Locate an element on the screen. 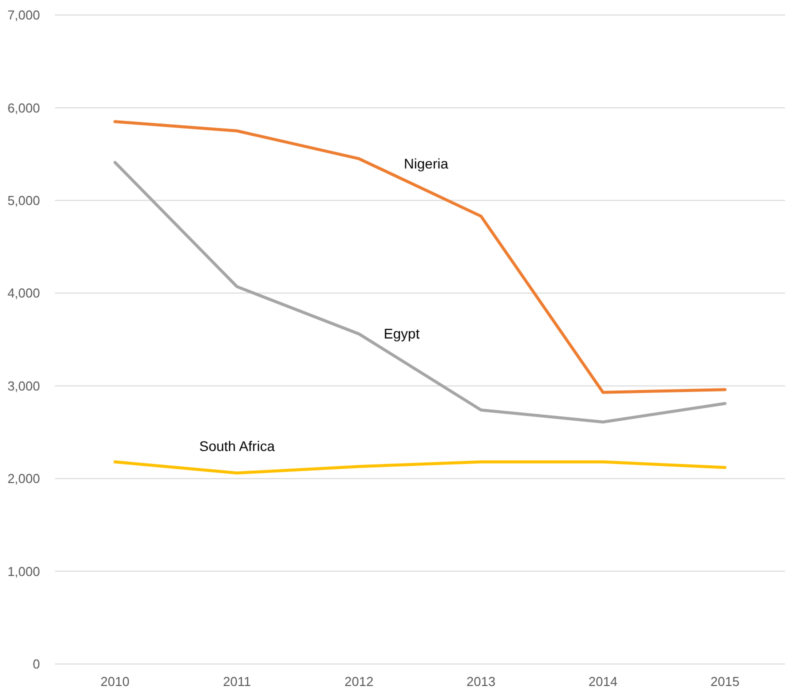 This screenshot has height=696, width=800. y-tick-label: 4,000 is located at coordinates (23, 293).